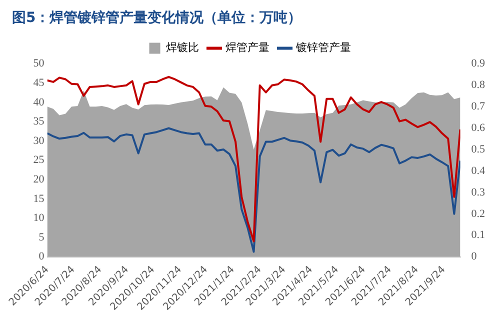 This screenshot has width=500, height=324. What do you see at coordinates (478, 128) in the screenshot?
I see `y2-tick-label: 0.6` at bounding box center [478, 128].